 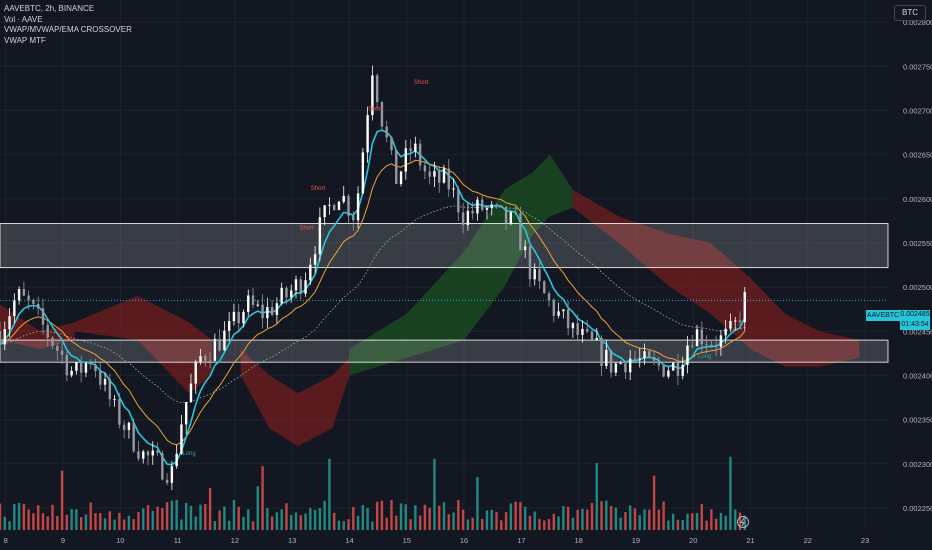 What do you see at coordinates (521, 540) in the screenshot?
I see `date-tick-9: 17` at bounding box center [521, 540].